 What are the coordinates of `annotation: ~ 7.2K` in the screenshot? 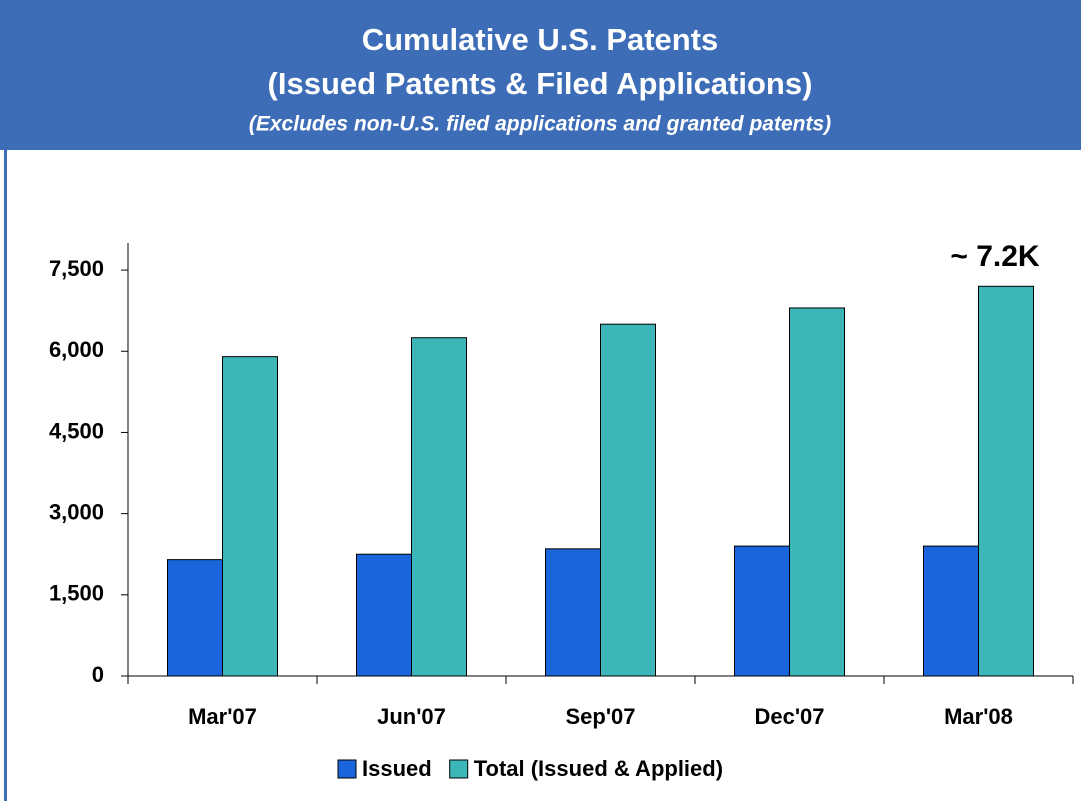 It's located at (995, 256).